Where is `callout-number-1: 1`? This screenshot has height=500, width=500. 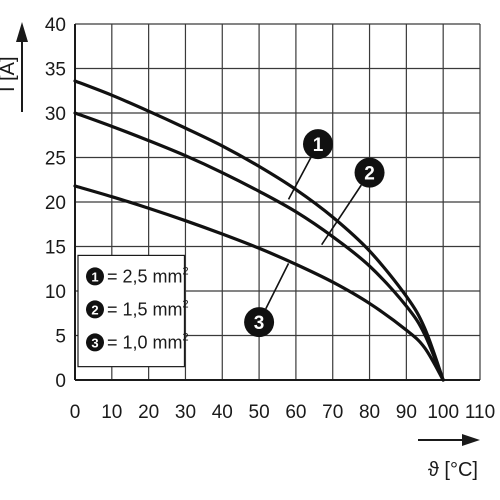 callout-number-1: 1 is located at coordinates (318, 145).